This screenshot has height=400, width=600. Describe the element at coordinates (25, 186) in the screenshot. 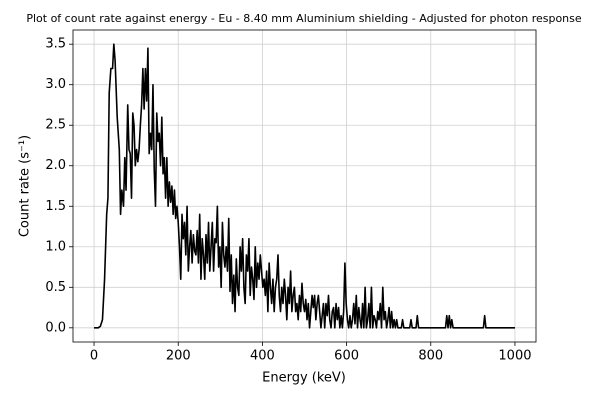

I see `y-axis-label: Count rate (s⁻¹)` at that location.